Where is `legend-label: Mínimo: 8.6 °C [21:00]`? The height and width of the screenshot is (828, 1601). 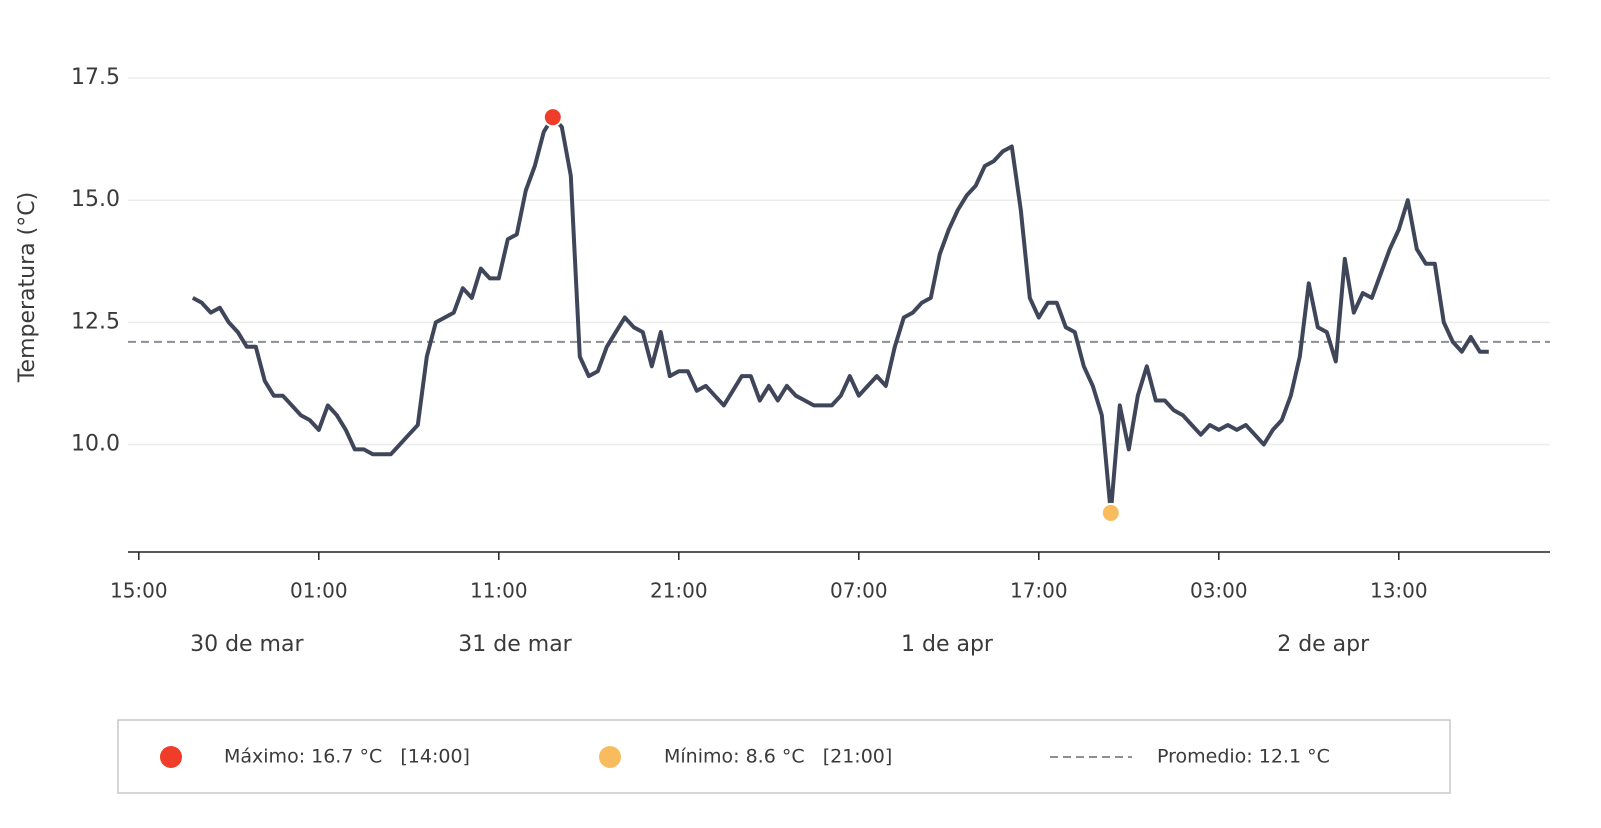 legend-label: Mínimo: 8.6 °C [21:00] is located at coordinates (778, 757).